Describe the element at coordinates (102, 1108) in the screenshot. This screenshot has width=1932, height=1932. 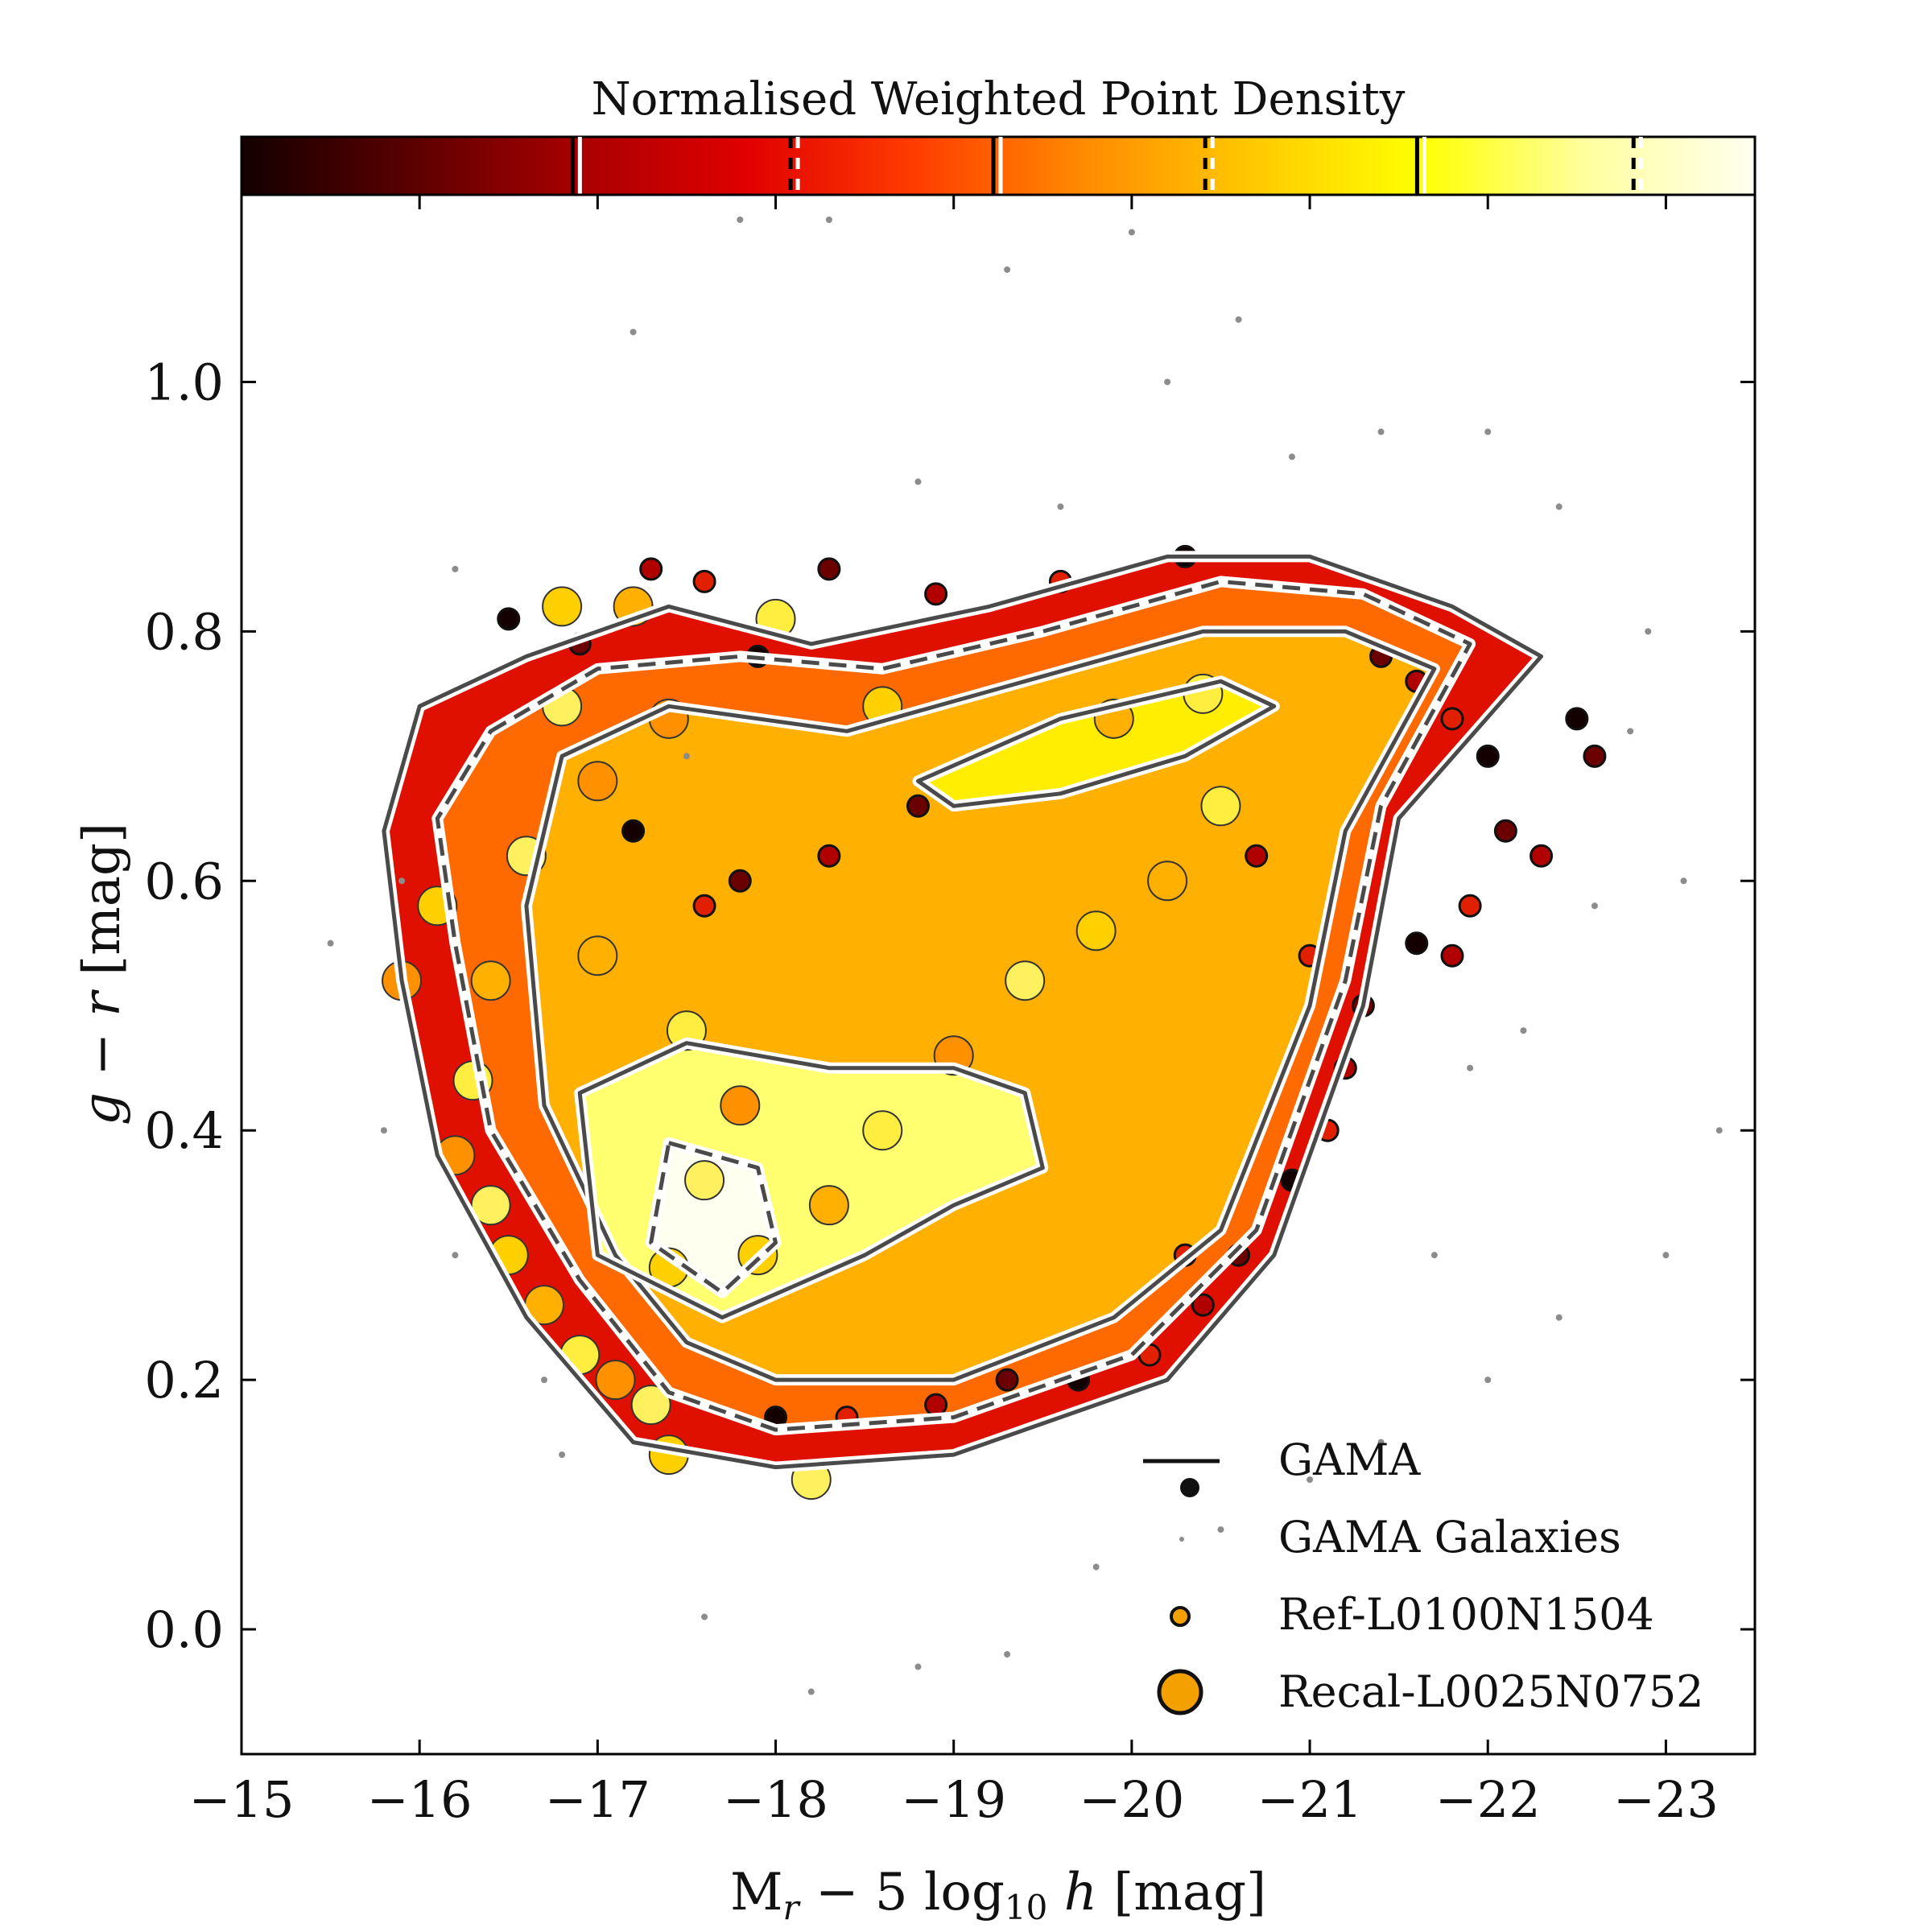
I see `y-label-g: g` at that location.